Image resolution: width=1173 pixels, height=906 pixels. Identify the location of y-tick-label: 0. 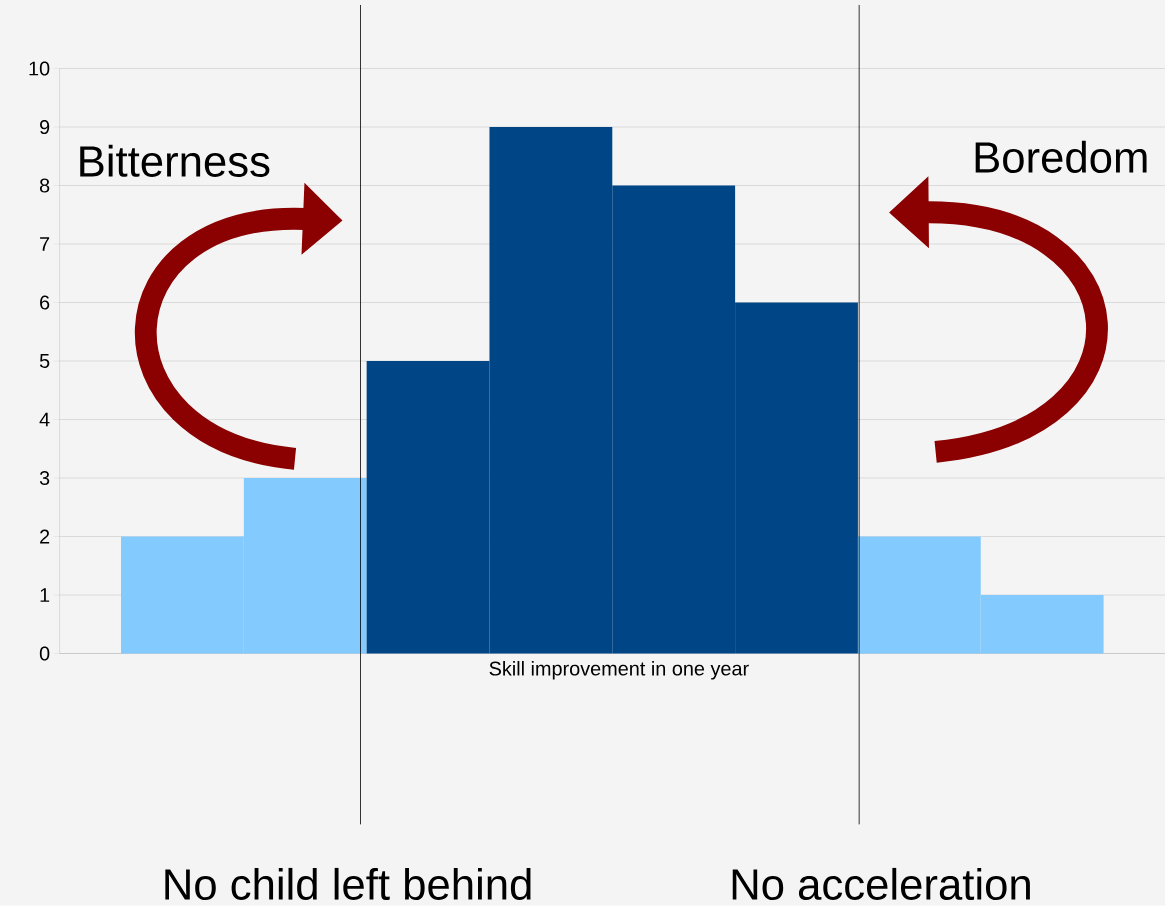
(44, 653).